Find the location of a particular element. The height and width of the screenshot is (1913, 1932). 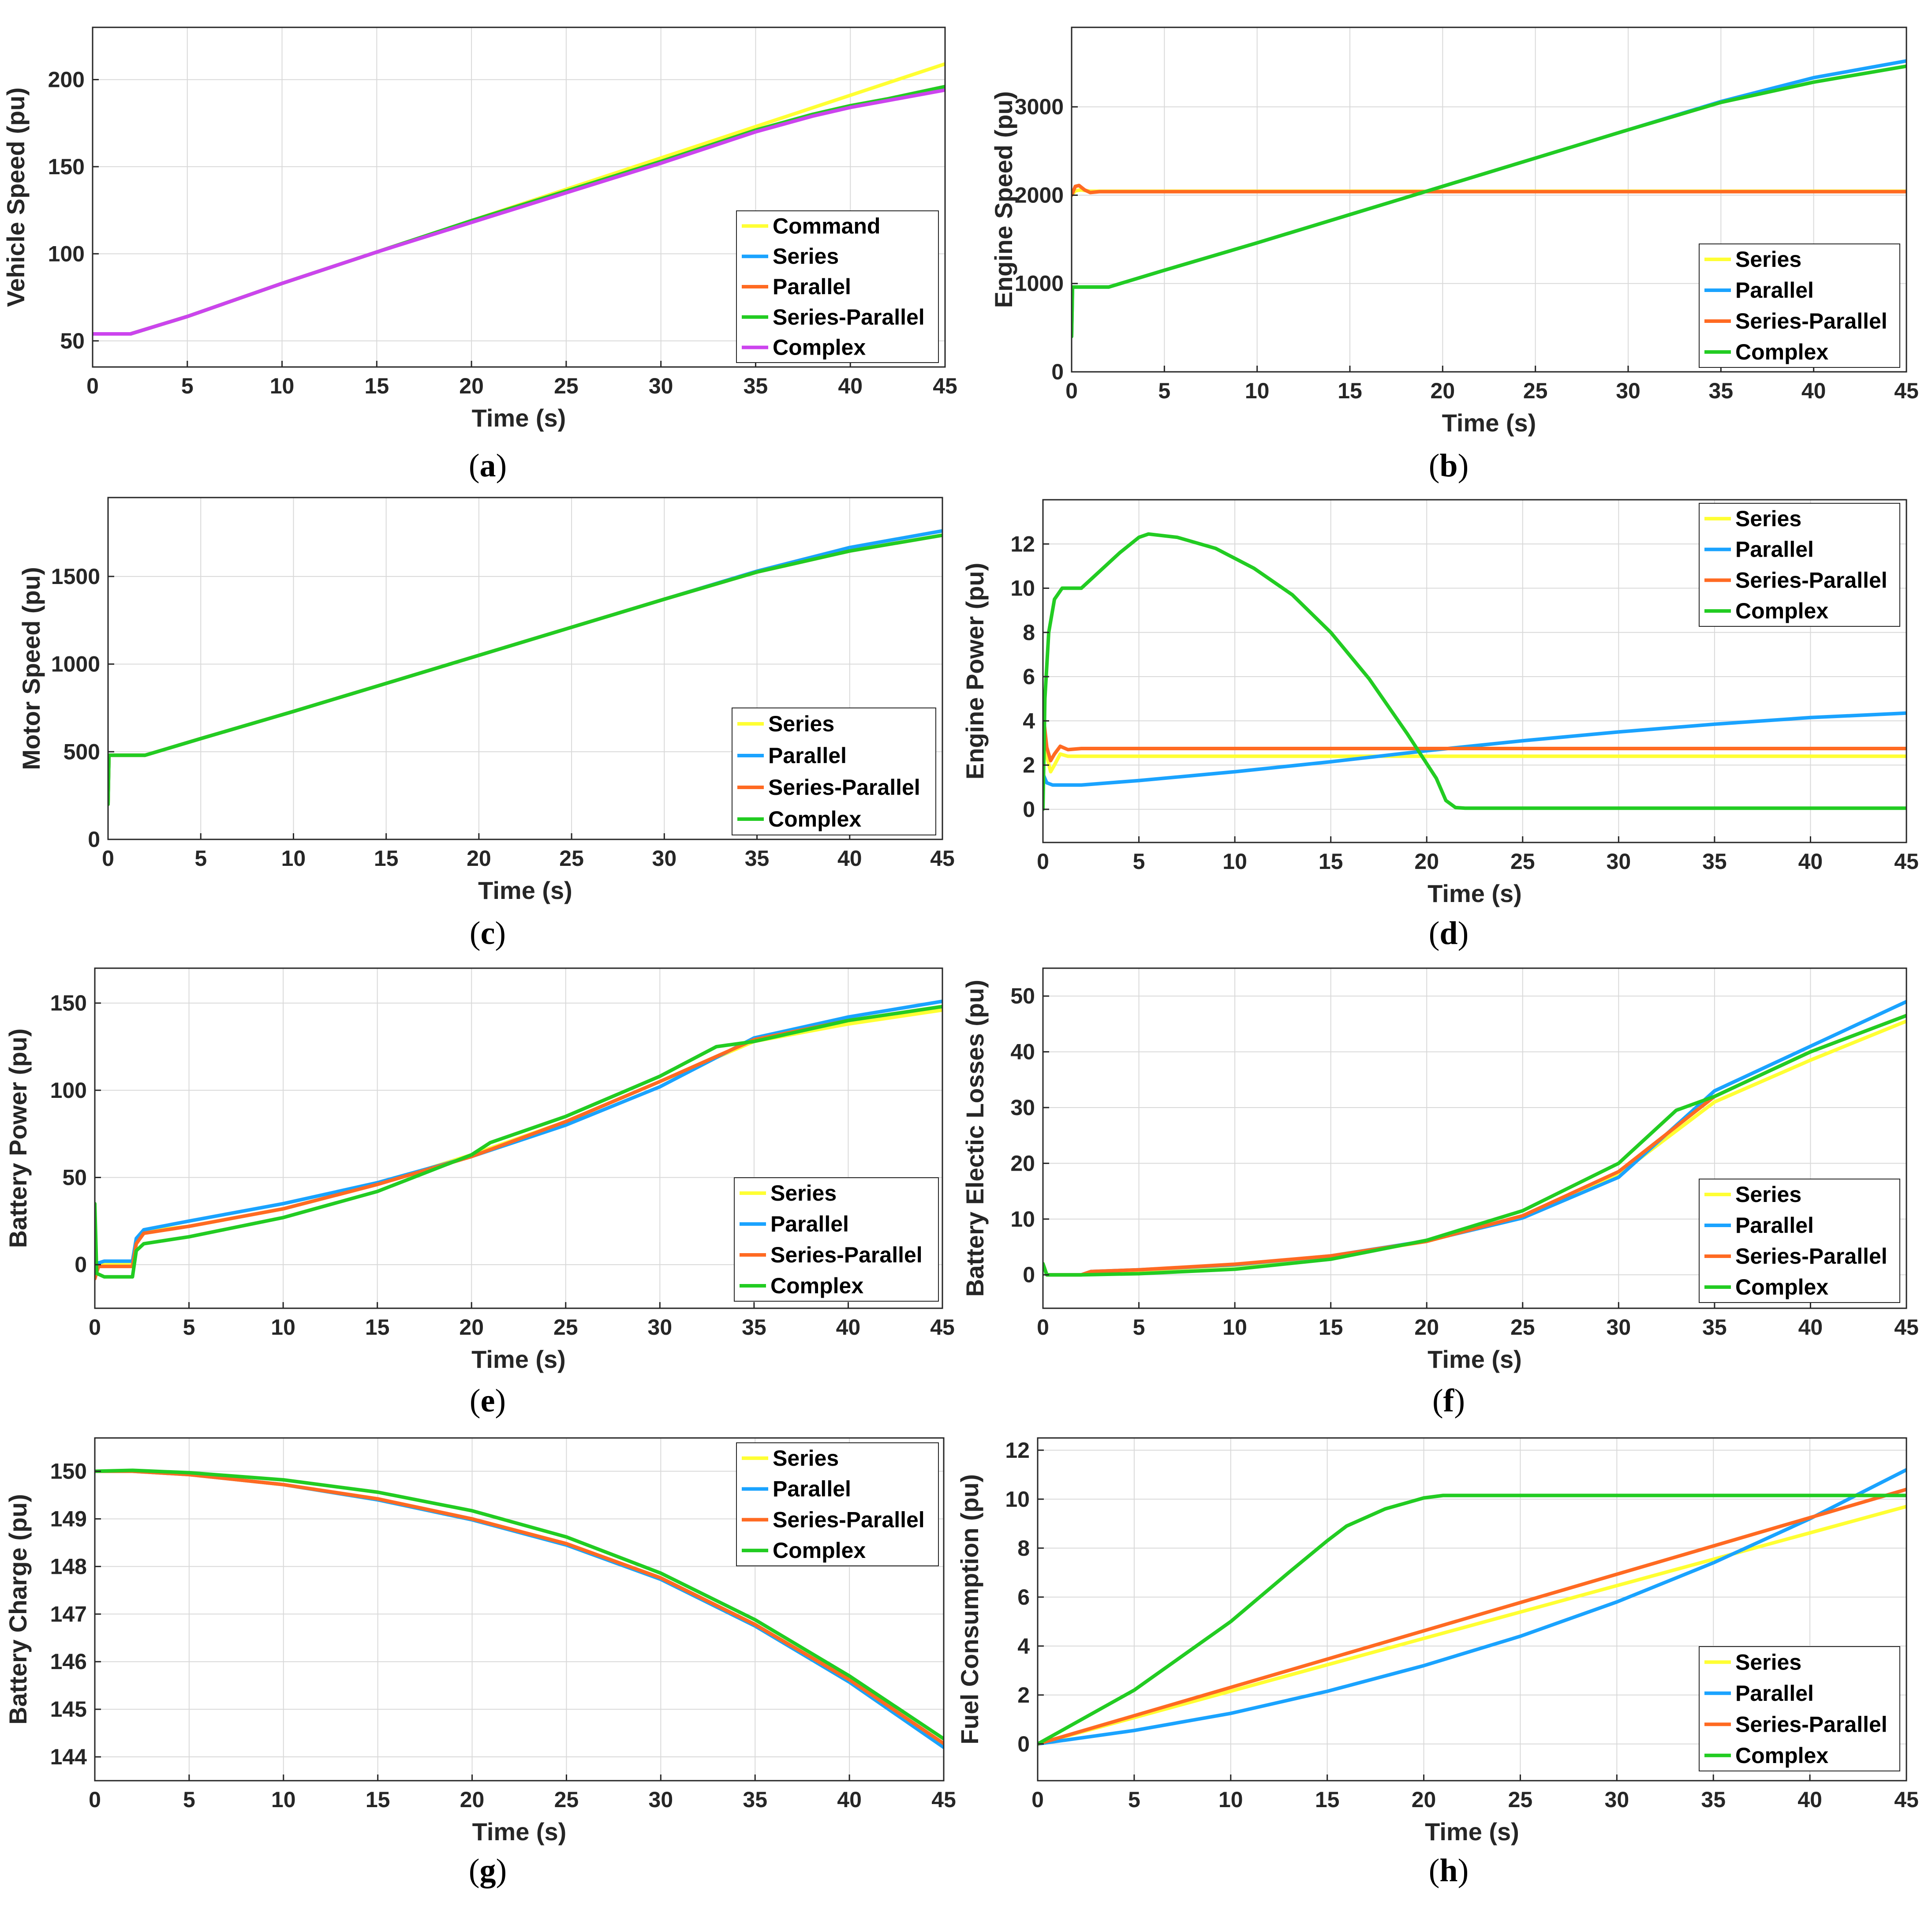

series-line-parallel is located at coordinates (1474, 749).